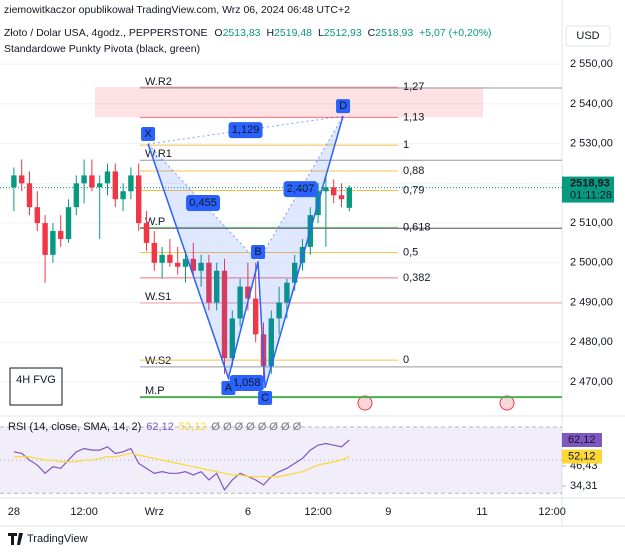  I want to click on last-price-label: 2518,93, so click(590, 183).